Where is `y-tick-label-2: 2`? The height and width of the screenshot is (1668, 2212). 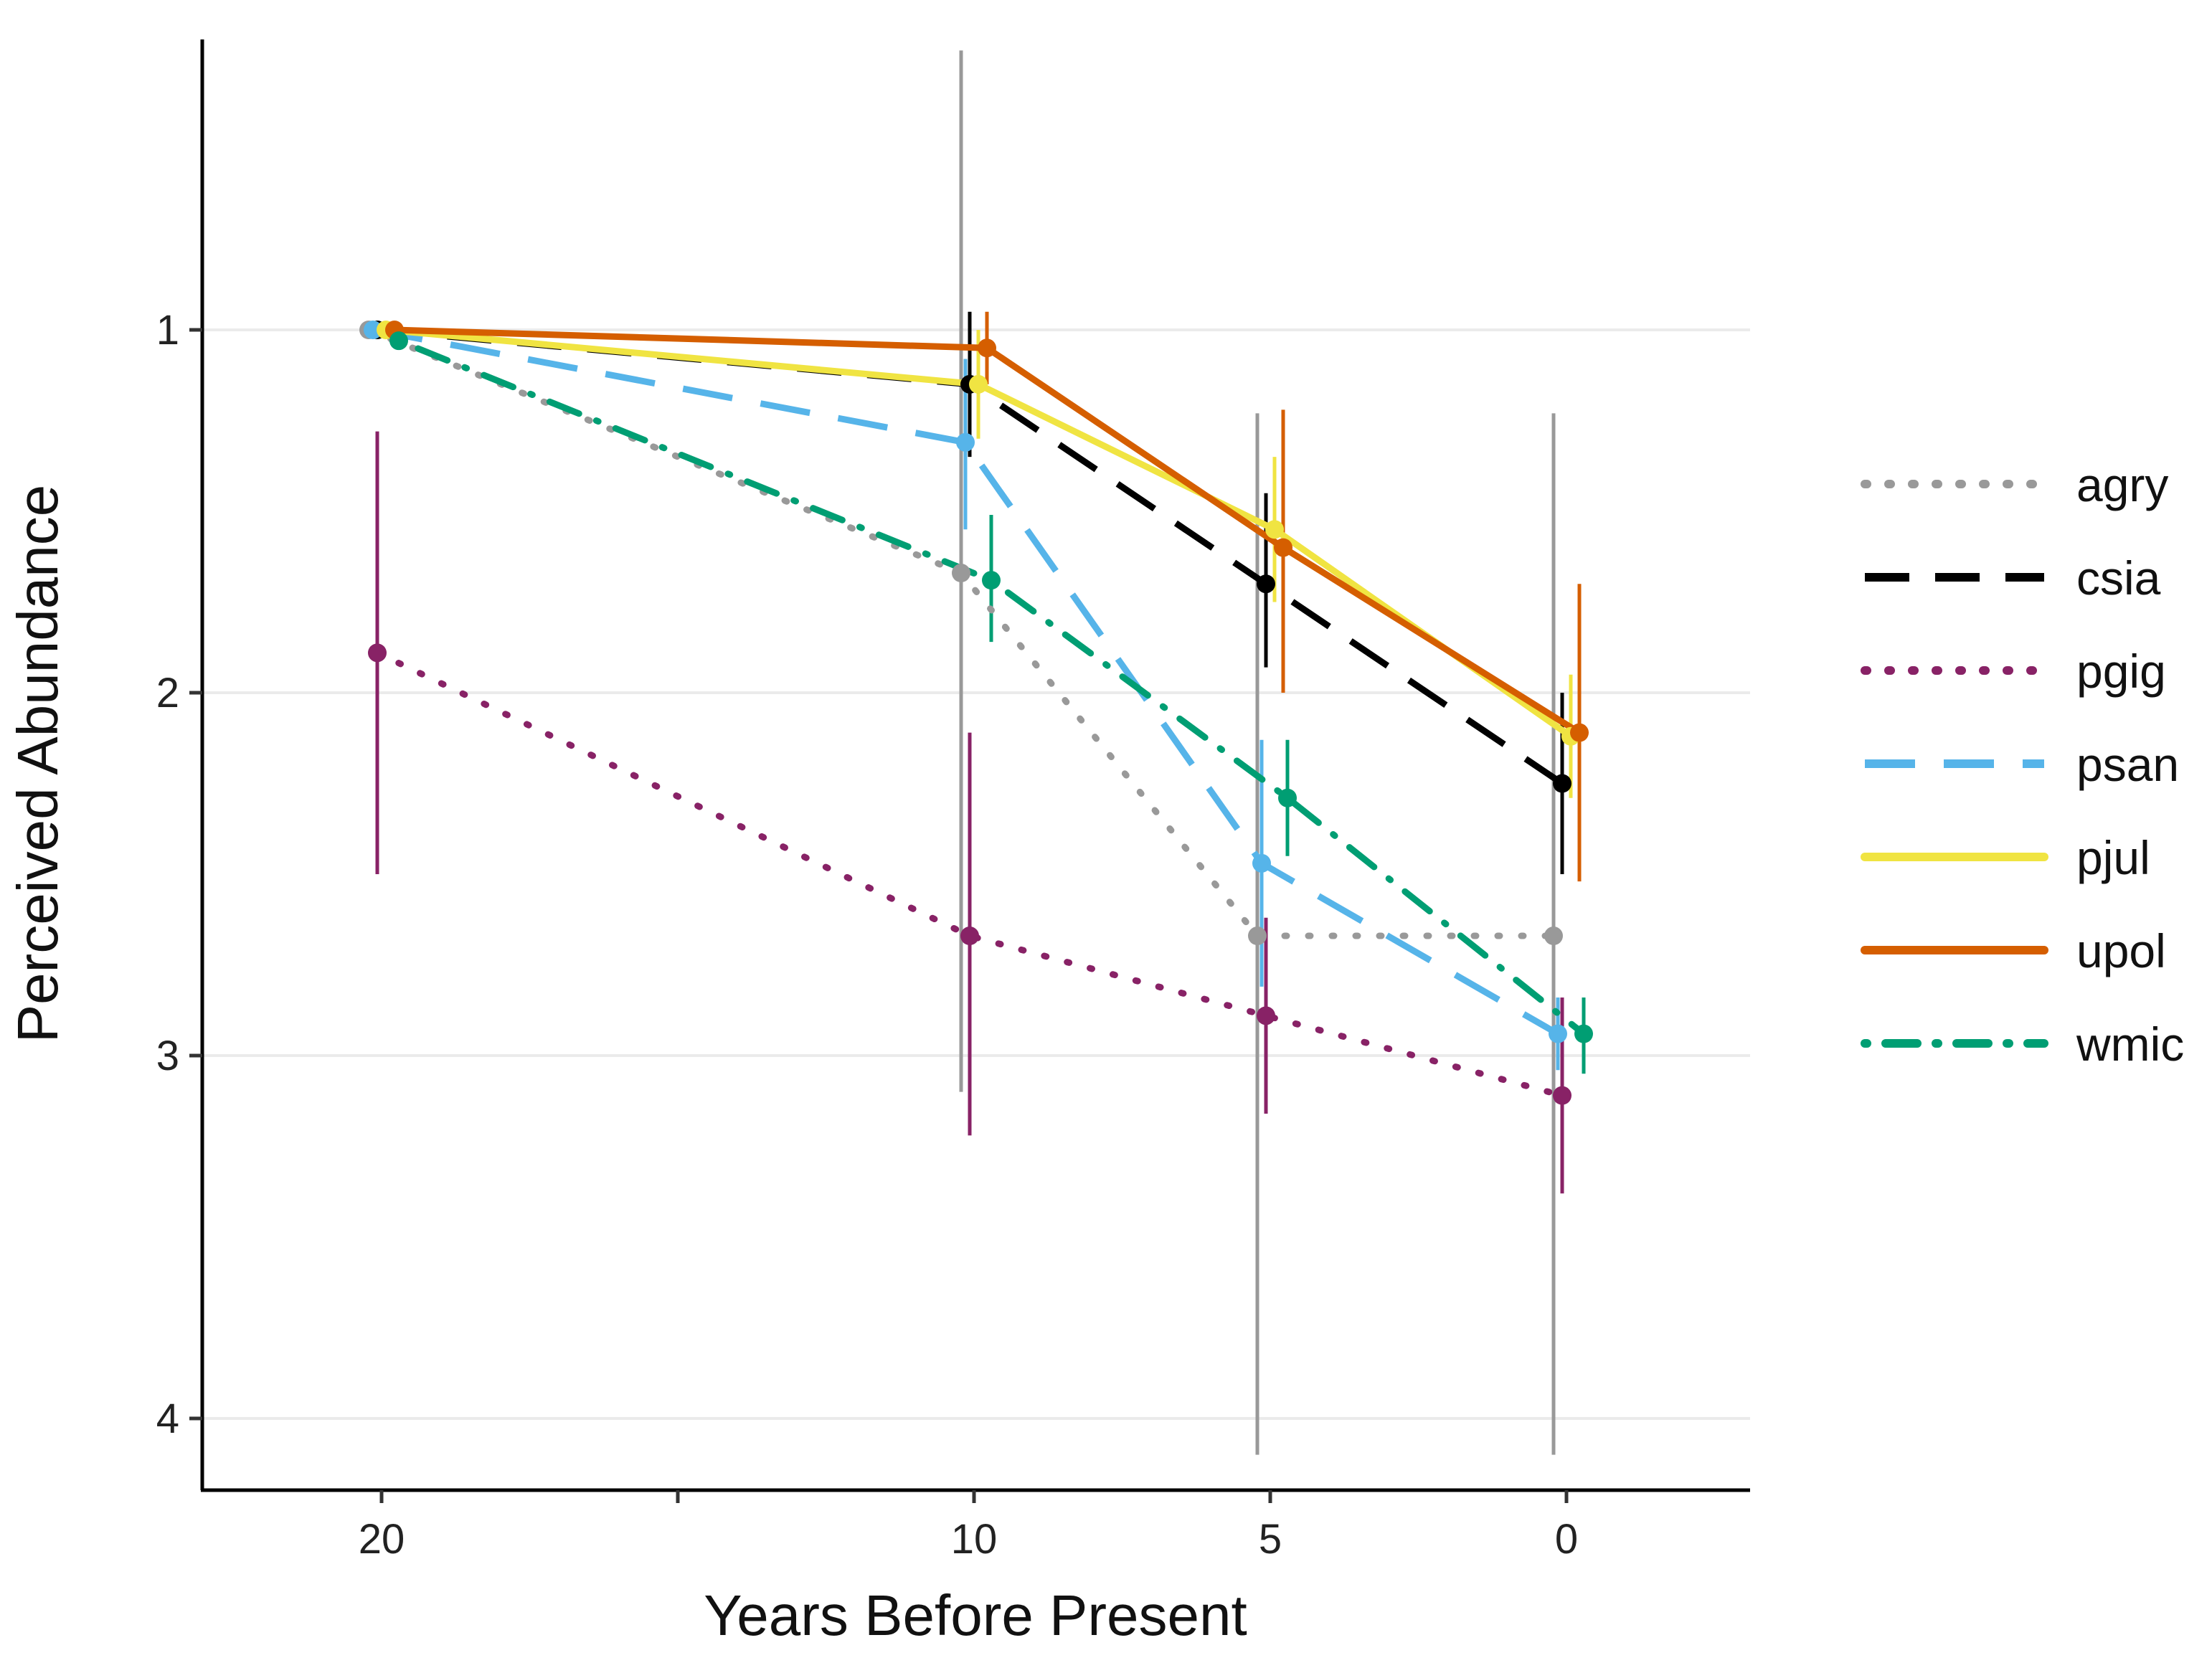
y-tick-label-2: 2 is located at coordinates (167, 693).